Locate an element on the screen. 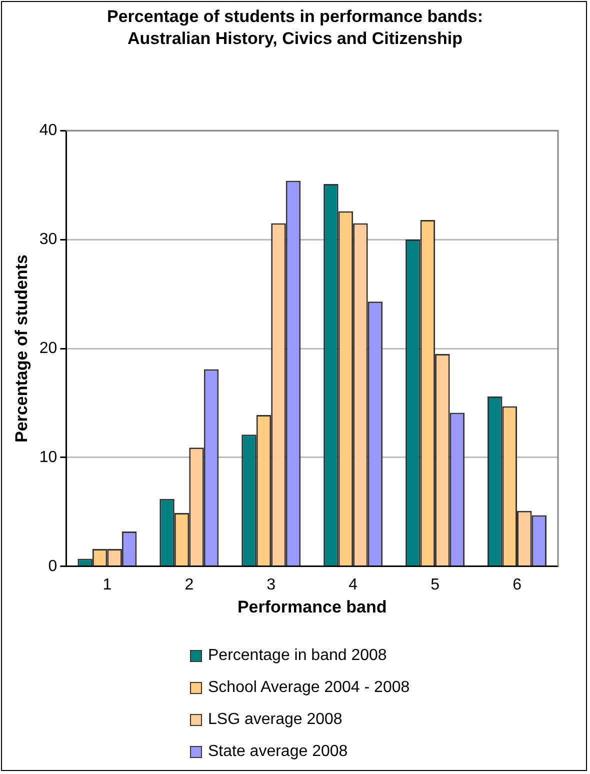  y-tick-label: 20 is located at coordinates (48, 348).